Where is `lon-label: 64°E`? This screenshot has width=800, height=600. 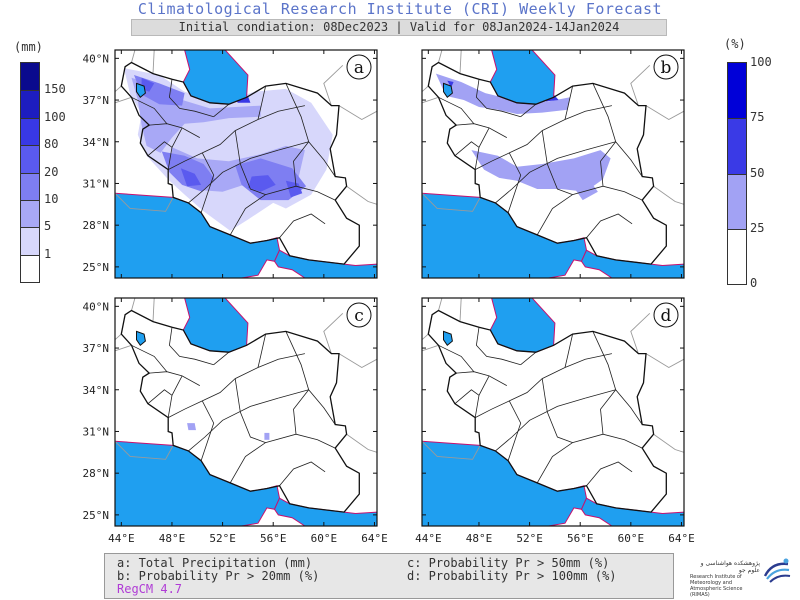
lon-label: 64°E is located at coordinates (374, 538).